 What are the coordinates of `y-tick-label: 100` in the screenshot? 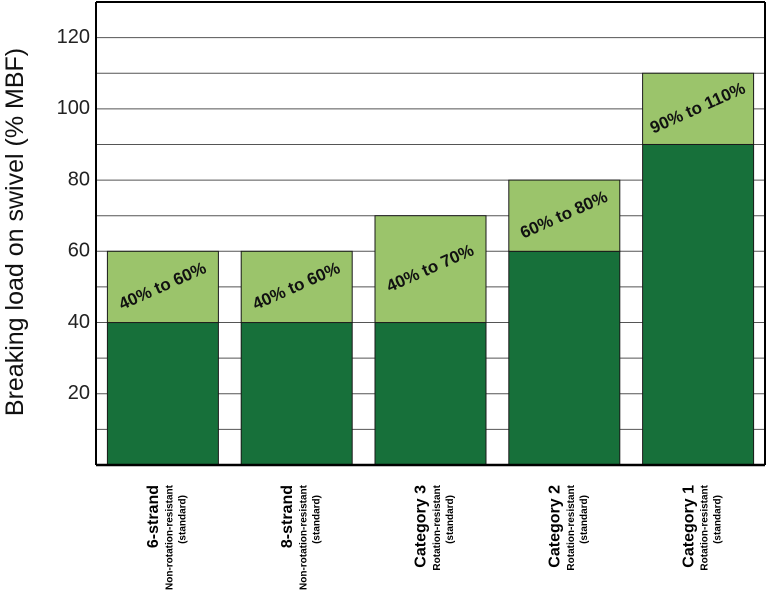 It's located at (73, 108).